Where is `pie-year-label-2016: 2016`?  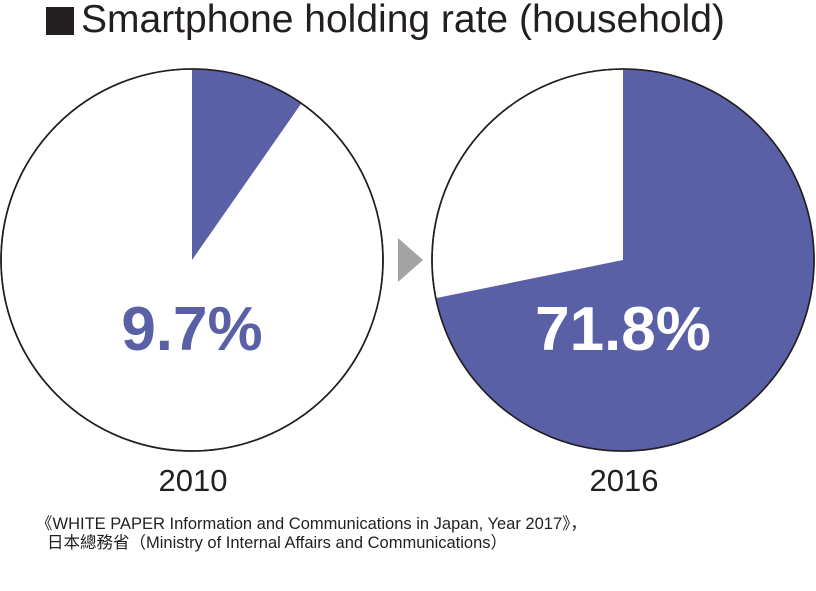
pie-year-label-2016: 2016 is located at coordinates (624, 480).